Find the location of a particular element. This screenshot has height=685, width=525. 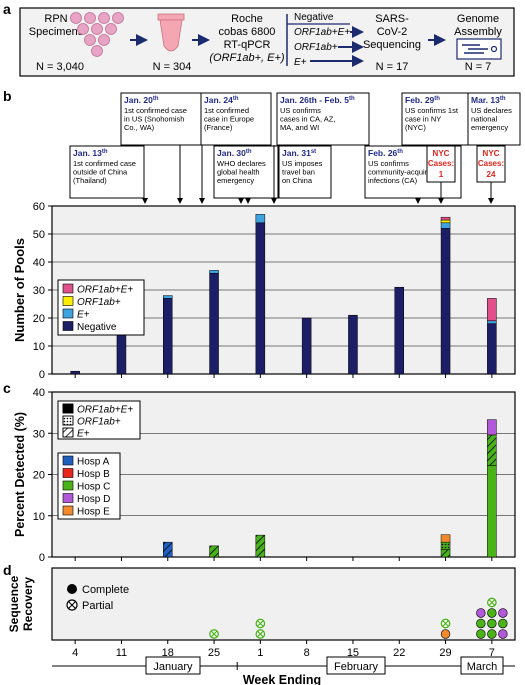

bar-dots is located at coordinates (446, 546).